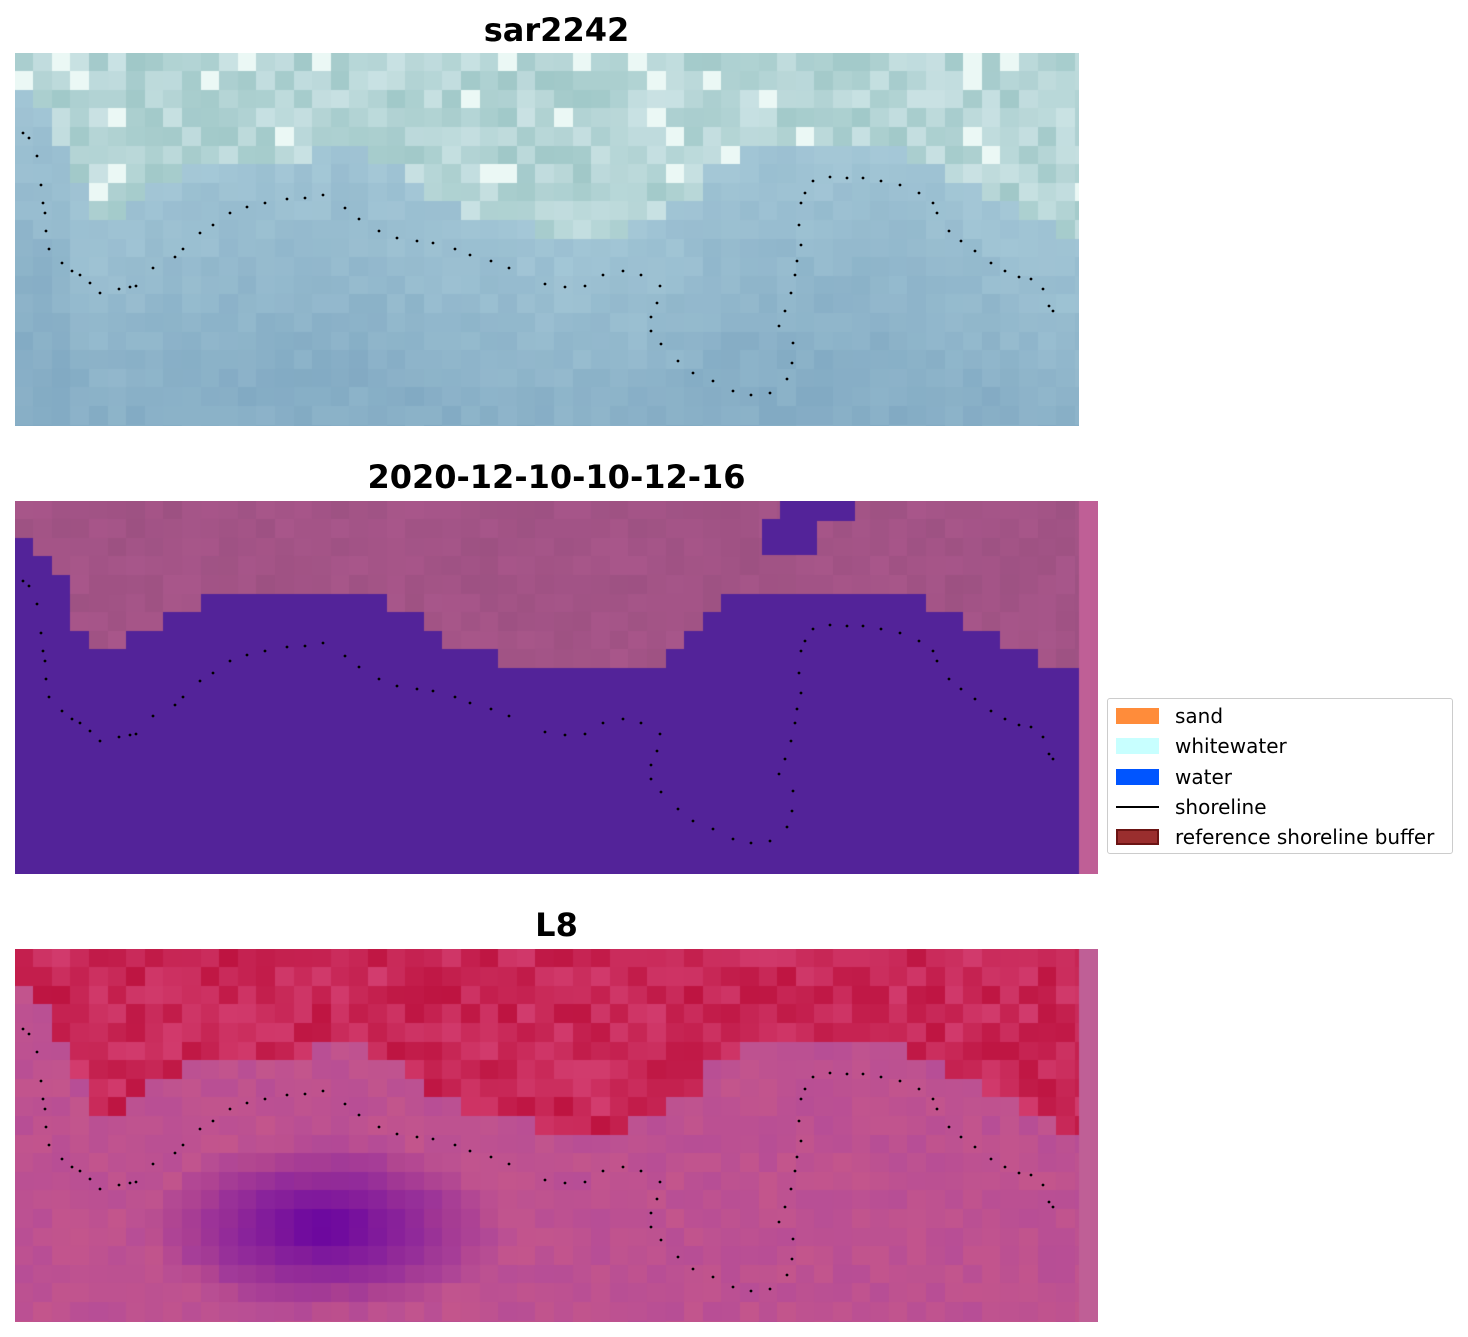 This screenshot has height=1337, width=1468. What do you see at coordinates (1137, 777) in the screenshot?
I see `water-swatch` at bounding box center [1137, 777].